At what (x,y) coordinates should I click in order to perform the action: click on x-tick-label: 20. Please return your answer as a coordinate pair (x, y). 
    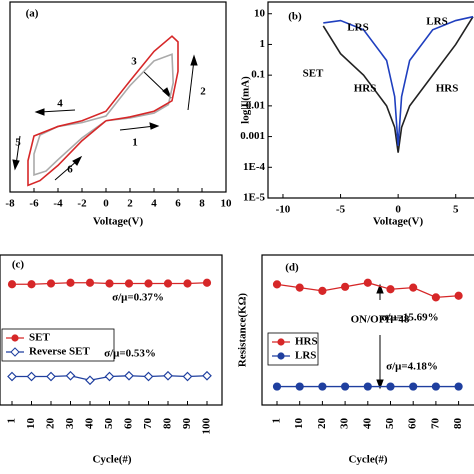
    Looking at the image, I should click on (322, 424).